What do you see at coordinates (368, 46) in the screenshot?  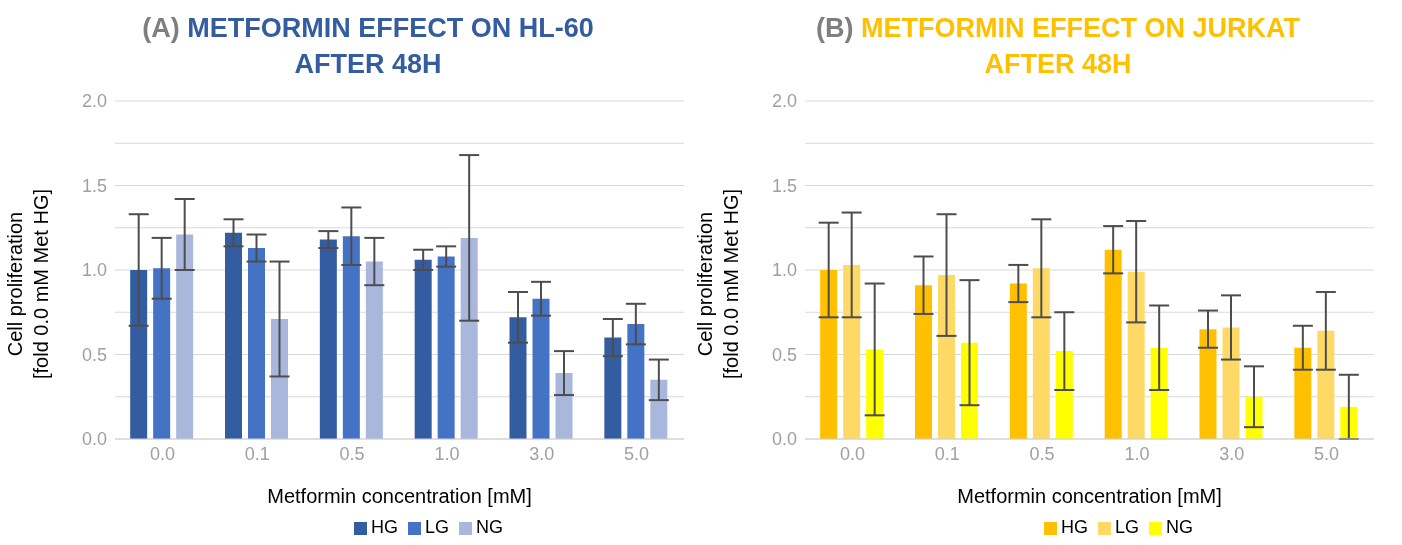 I see `chart-title: (A) METFORMIN EFFECT ON HL-60 AFTER 48H` at bounding box center [368, 46].